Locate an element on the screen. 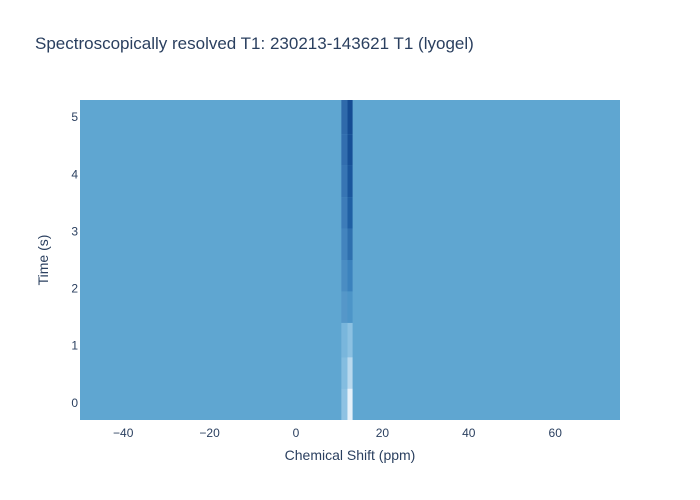  x-tick-label: 20 is located at coordinates (383, 433).